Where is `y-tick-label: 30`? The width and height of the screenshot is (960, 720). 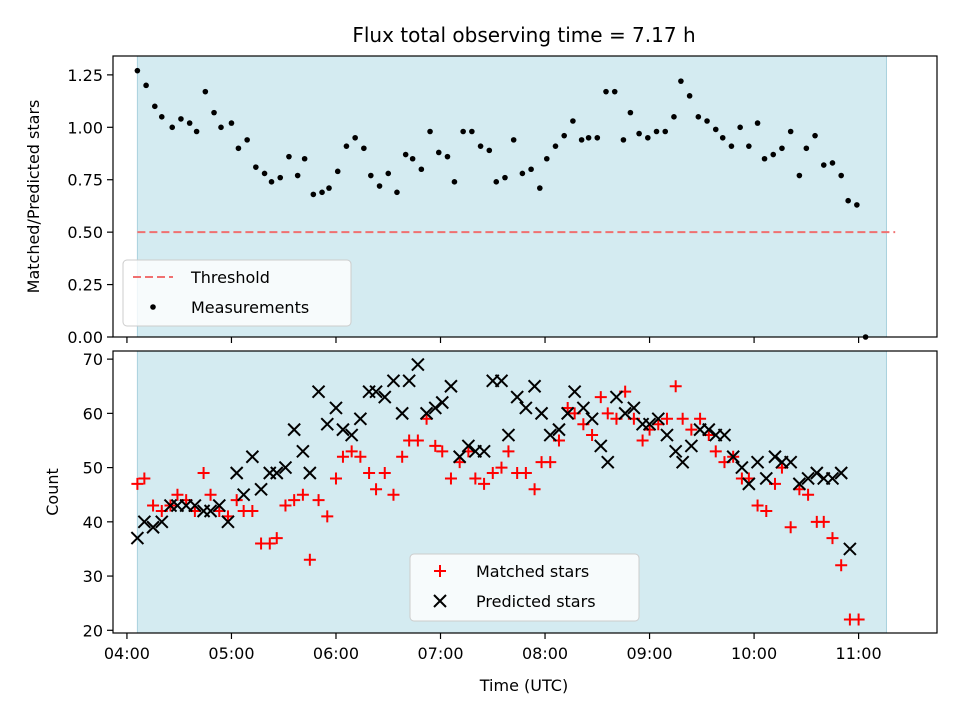
y-tick-label: 30 is located at coordinates (93, 576).